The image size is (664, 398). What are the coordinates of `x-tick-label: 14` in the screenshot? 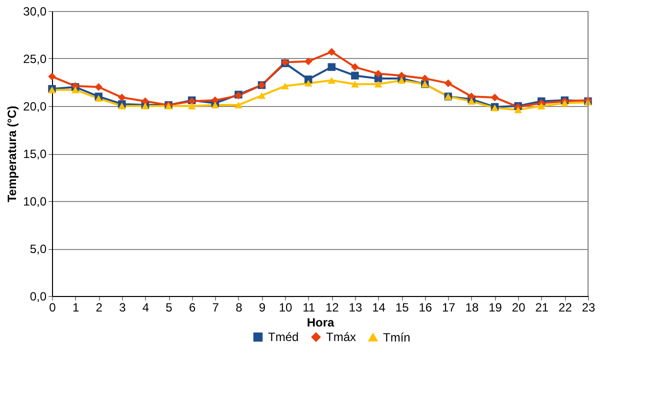 It's located at (379, 307).